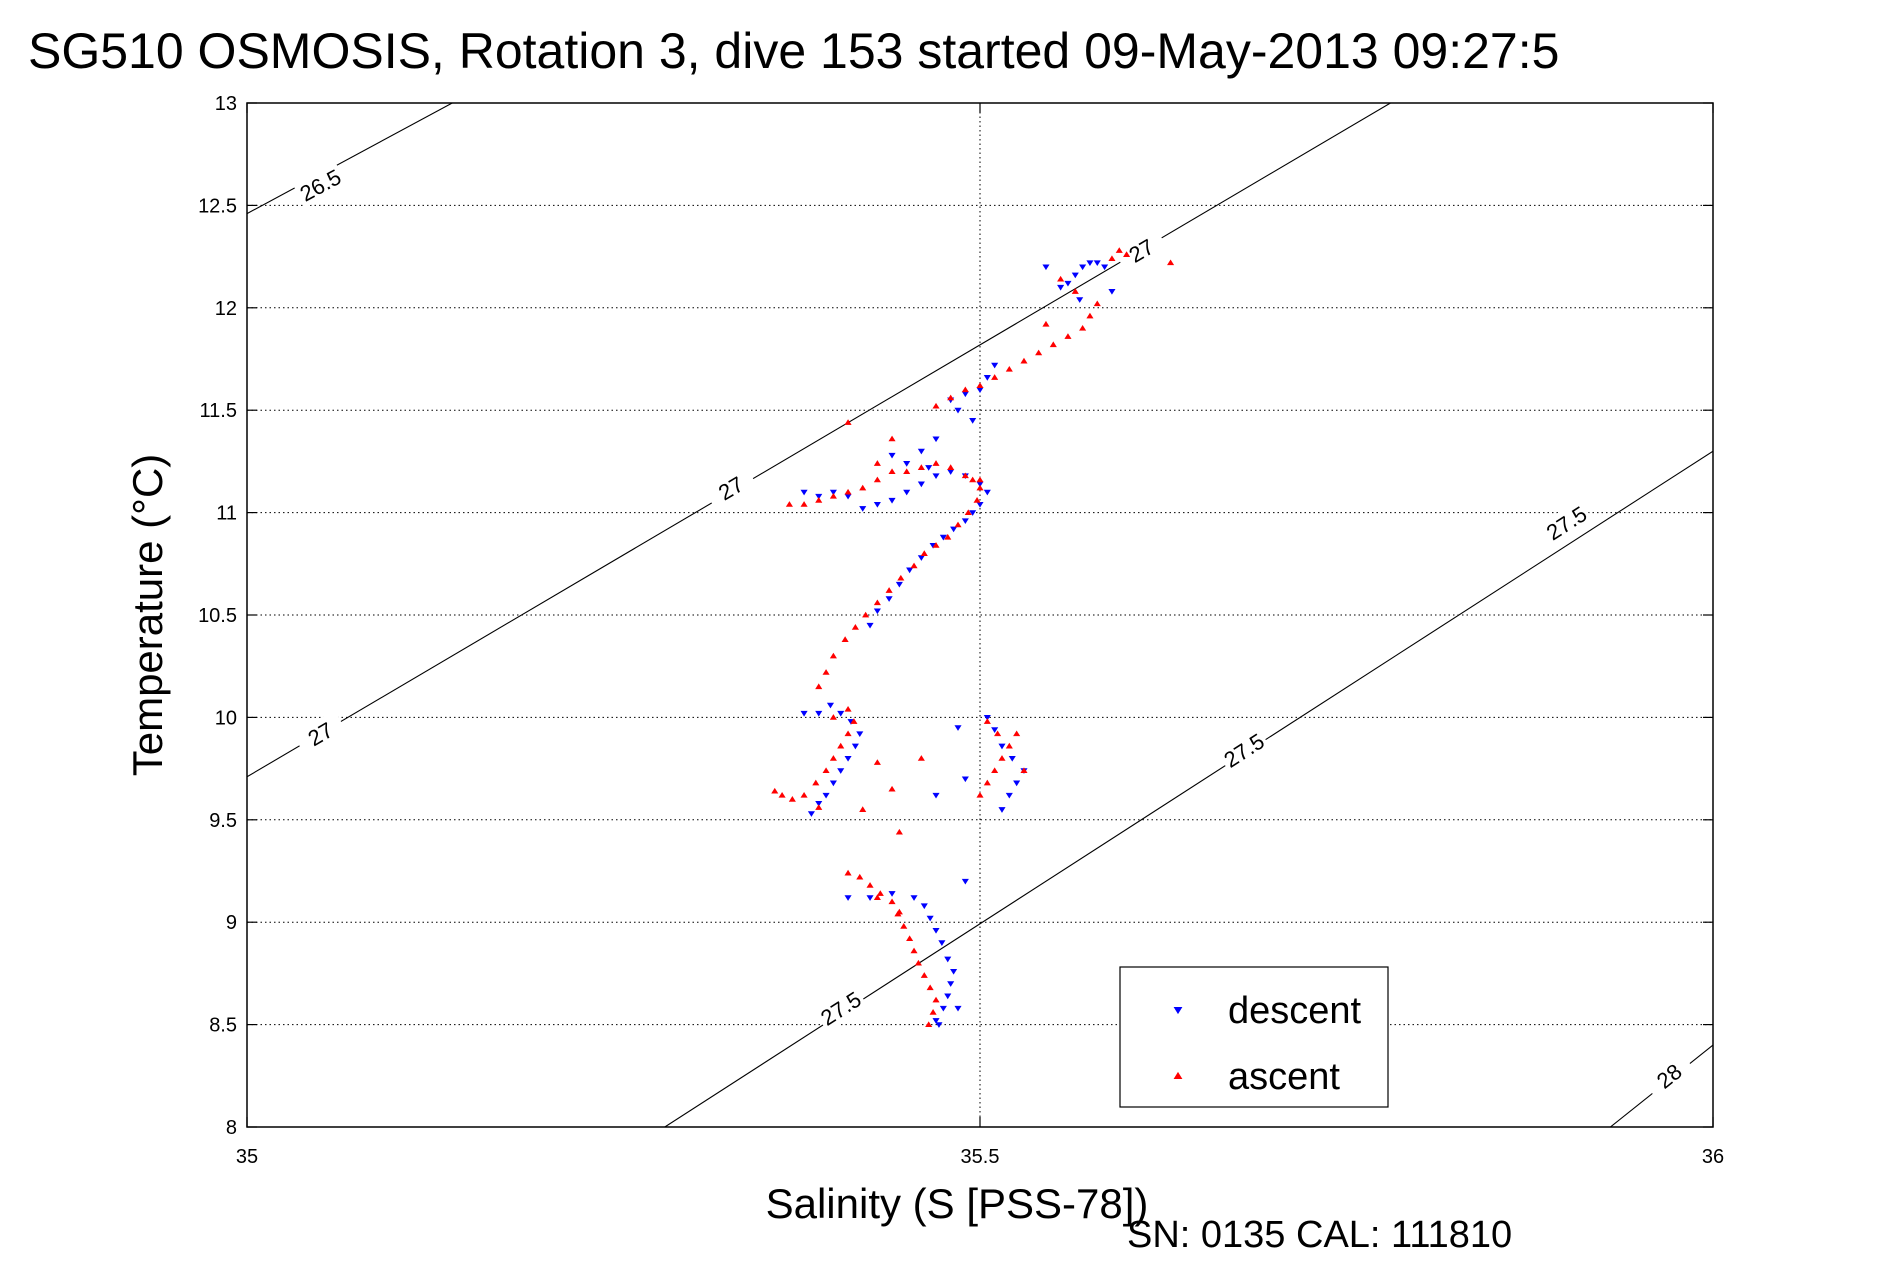 The image size is (1891, 1262). I want to click on y-axis-label: Temperature (°C), so click(147, 615).